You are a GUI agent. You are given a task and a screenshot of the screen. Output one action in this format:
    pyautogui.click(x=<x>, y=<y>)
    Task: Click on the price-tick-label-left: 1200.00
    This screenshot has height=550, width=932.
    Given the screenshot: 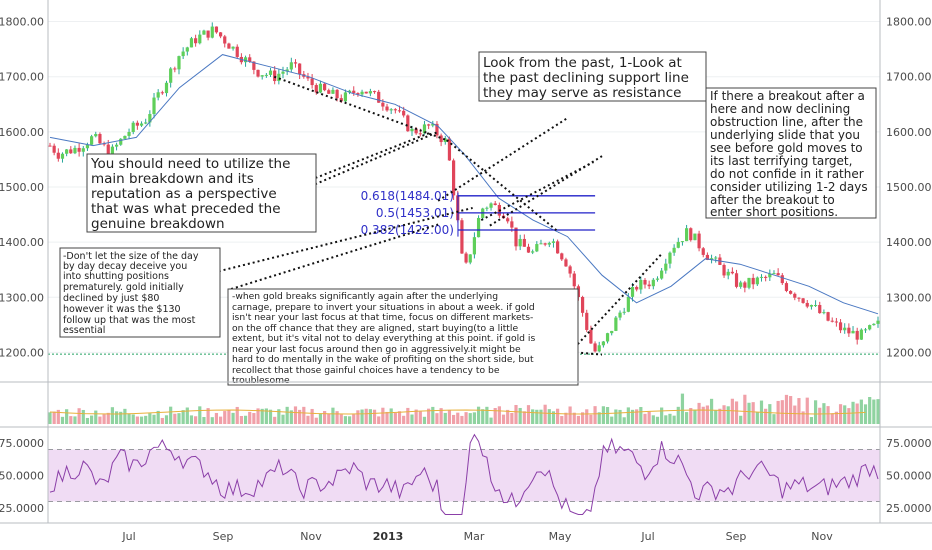 What is the action you would take?
    pyautogui.click(x=22, y=352)
    